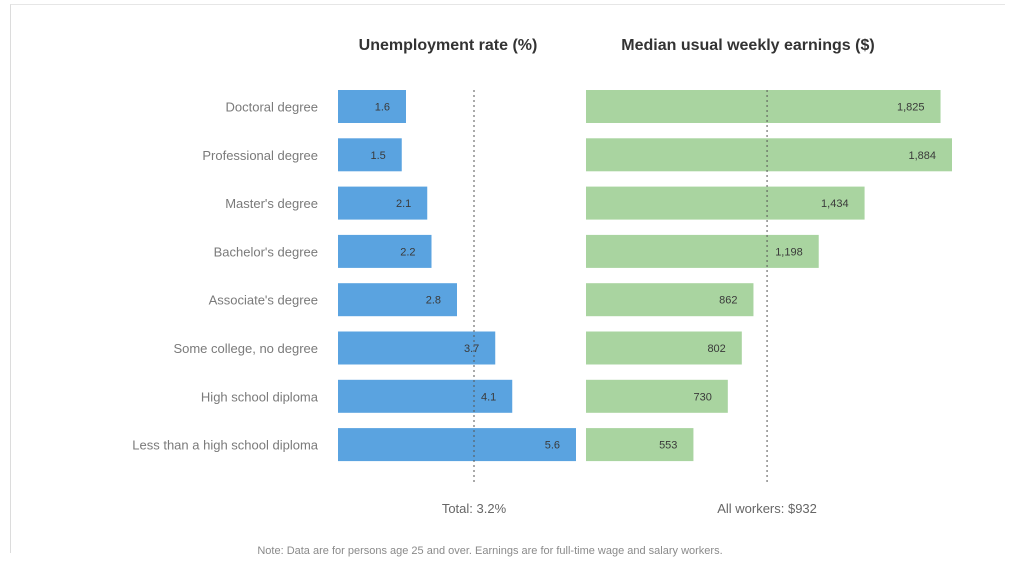 The width and height of the screenshot is (1010, 564). Describe the element at coordinates (789, 252) in the screenshot. I see `earnings-value-label: 1,198` at that location.